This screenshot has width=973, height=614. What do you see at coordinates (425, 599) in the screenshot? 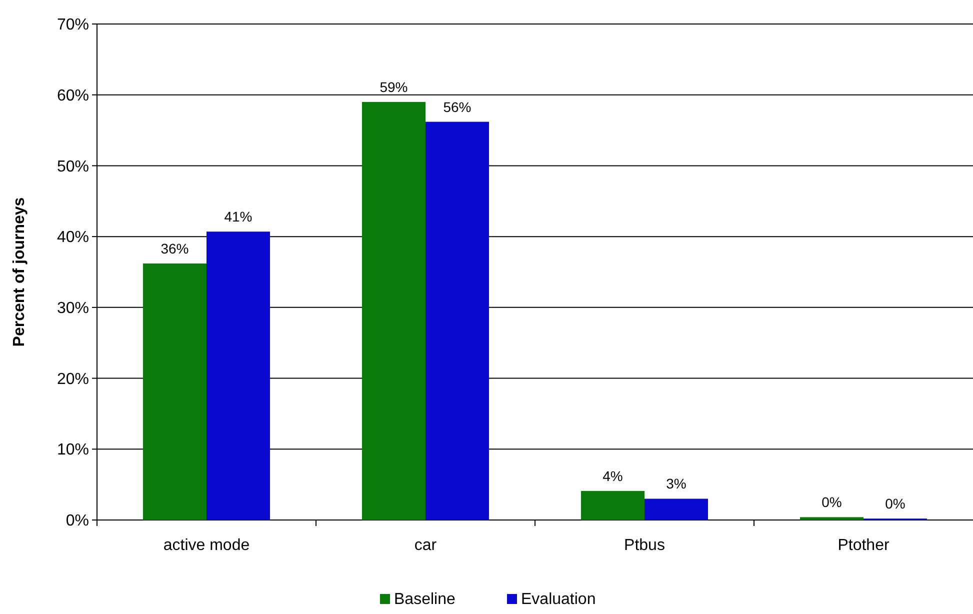
I see `legend-label: Baseline` at bounding box center [425, 599].